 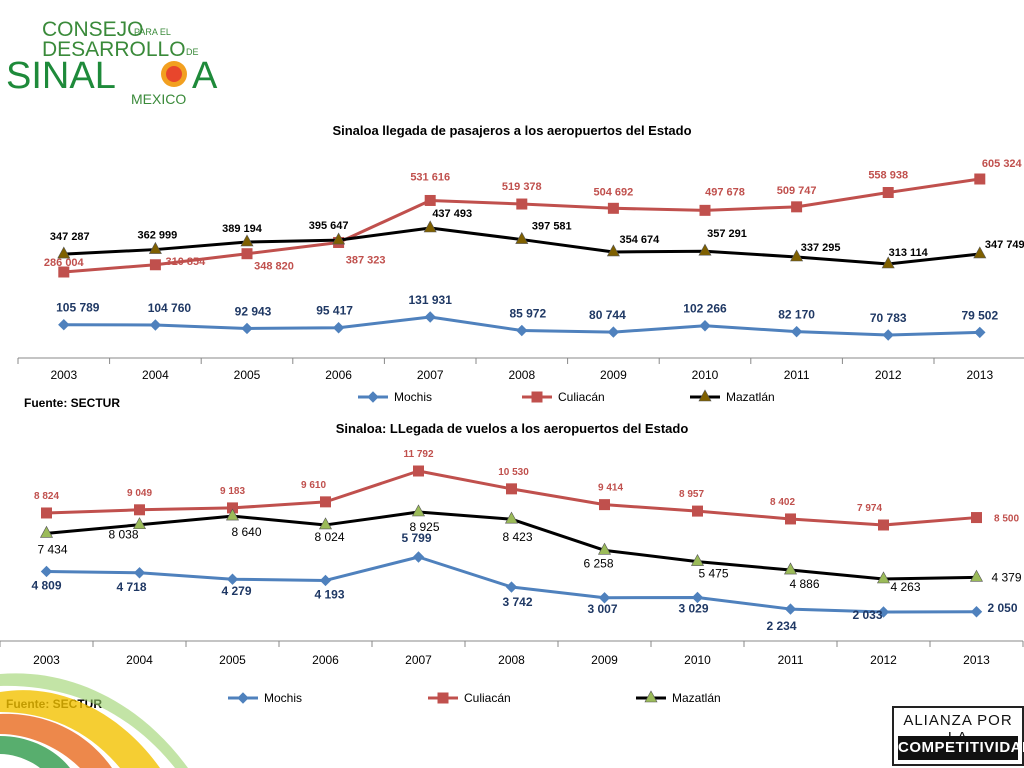 What do you see at coordinates (1002, 164) in the screenshot?
I see `culiacan-data-label: 605 324` at bounding box center [1002, 164].